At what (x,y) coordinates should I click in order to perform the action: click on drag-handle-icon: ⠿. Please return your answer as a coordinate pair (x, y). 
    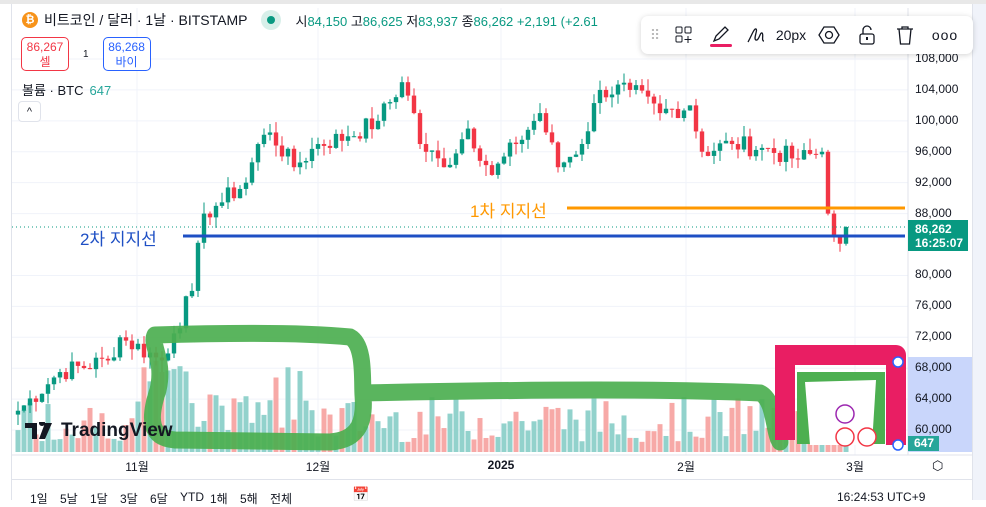
    Looking at the image, I should click on (655, 34).